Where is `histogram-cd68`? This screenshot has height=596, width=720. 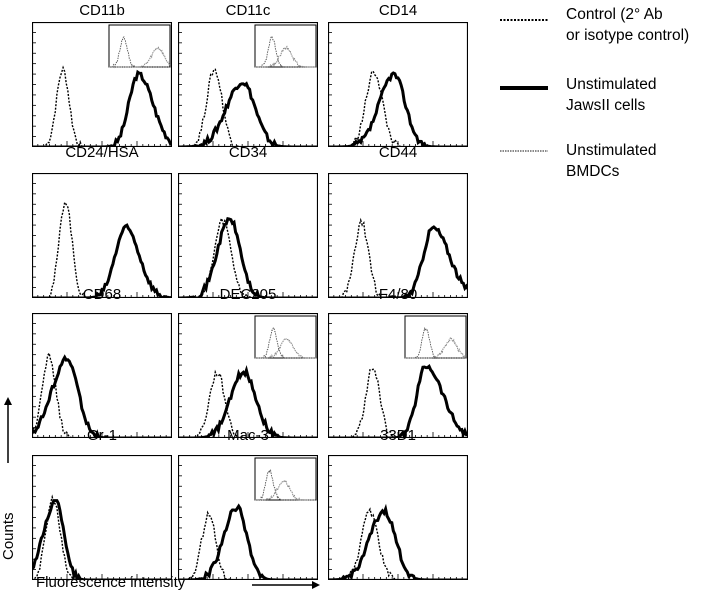 histogram-cd68 is located at coordinates (102, 375).